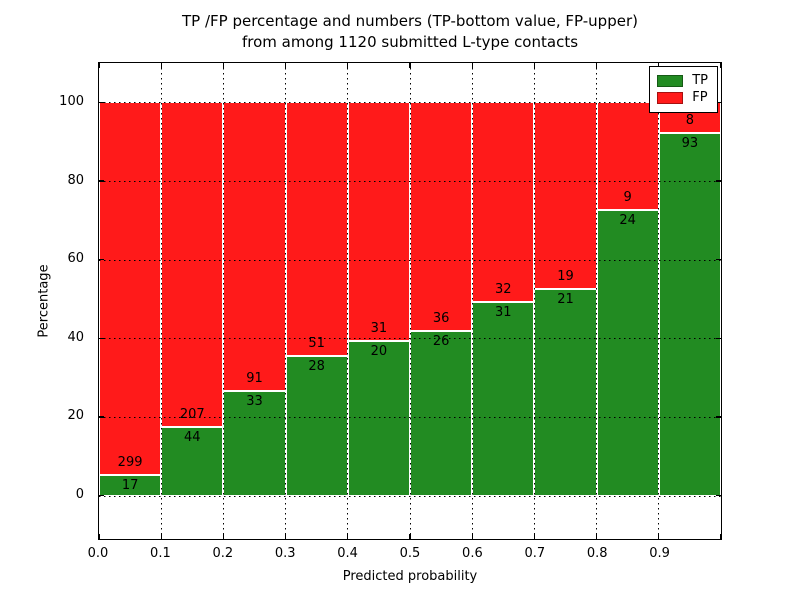 The image size is (800, 600). Describe the element at coordinates (254, 402) in the screenshot. I see `tp-count-label: 33` at that location.